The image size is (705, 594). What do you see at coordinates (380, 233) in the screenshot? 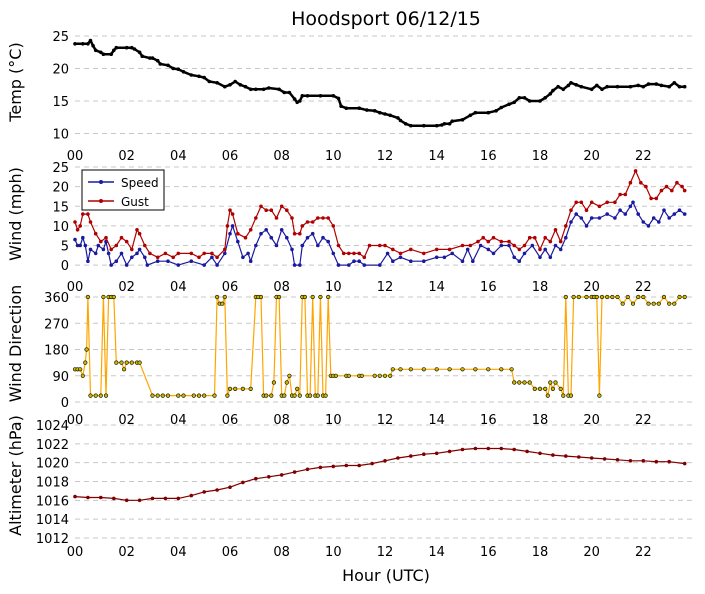
I see `series-line-speed` at bounding box center [380, 233].